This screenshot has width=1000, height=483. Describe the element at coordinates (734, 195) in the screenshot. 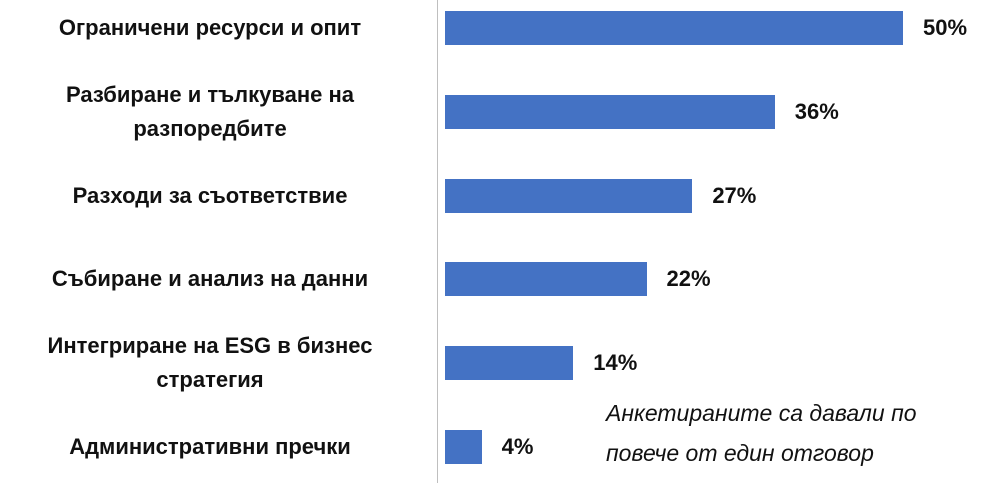

I see `data-label: 27%` at that location.